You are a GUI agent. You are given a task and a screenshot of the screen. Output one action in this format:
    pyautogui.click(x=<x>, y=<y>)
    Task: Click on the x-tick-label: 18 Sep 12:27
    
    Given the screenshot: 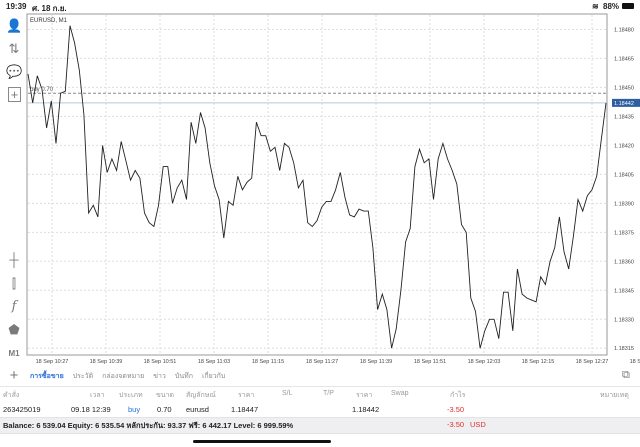 What is the action you would take?
    pyautogui.click(x=592, y=362)
    